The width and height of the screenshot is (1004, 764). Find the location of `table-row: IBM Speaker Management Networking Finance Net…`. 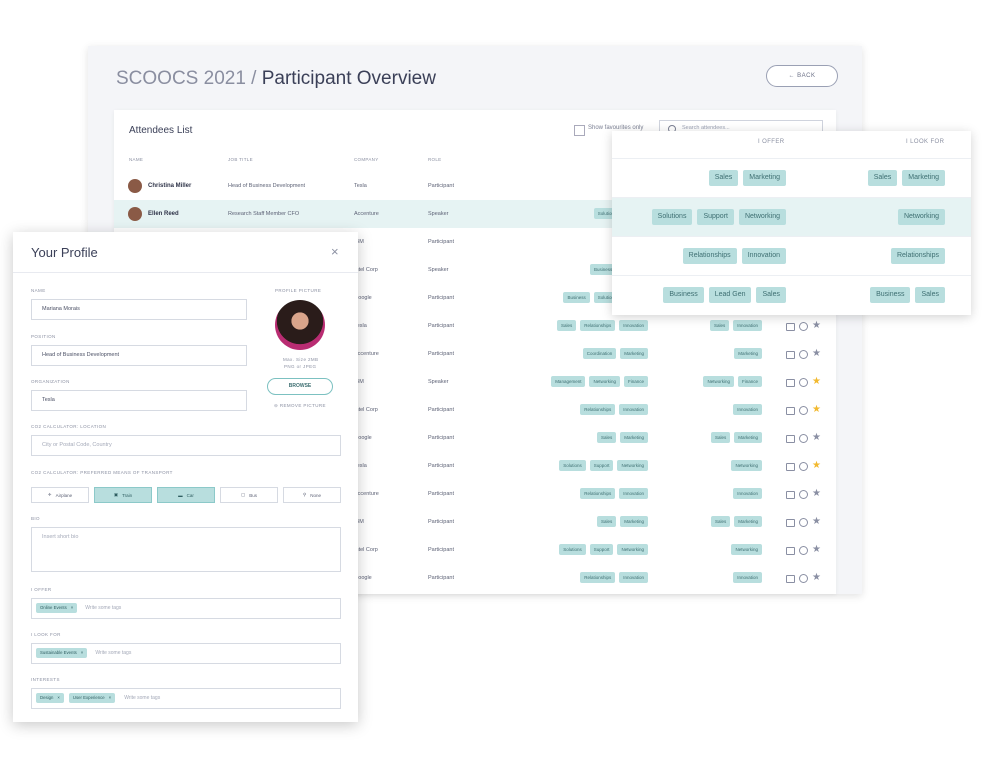

table-row: IBM Speaker Management Networking Finance Net… is located at coordinates (475, 382).